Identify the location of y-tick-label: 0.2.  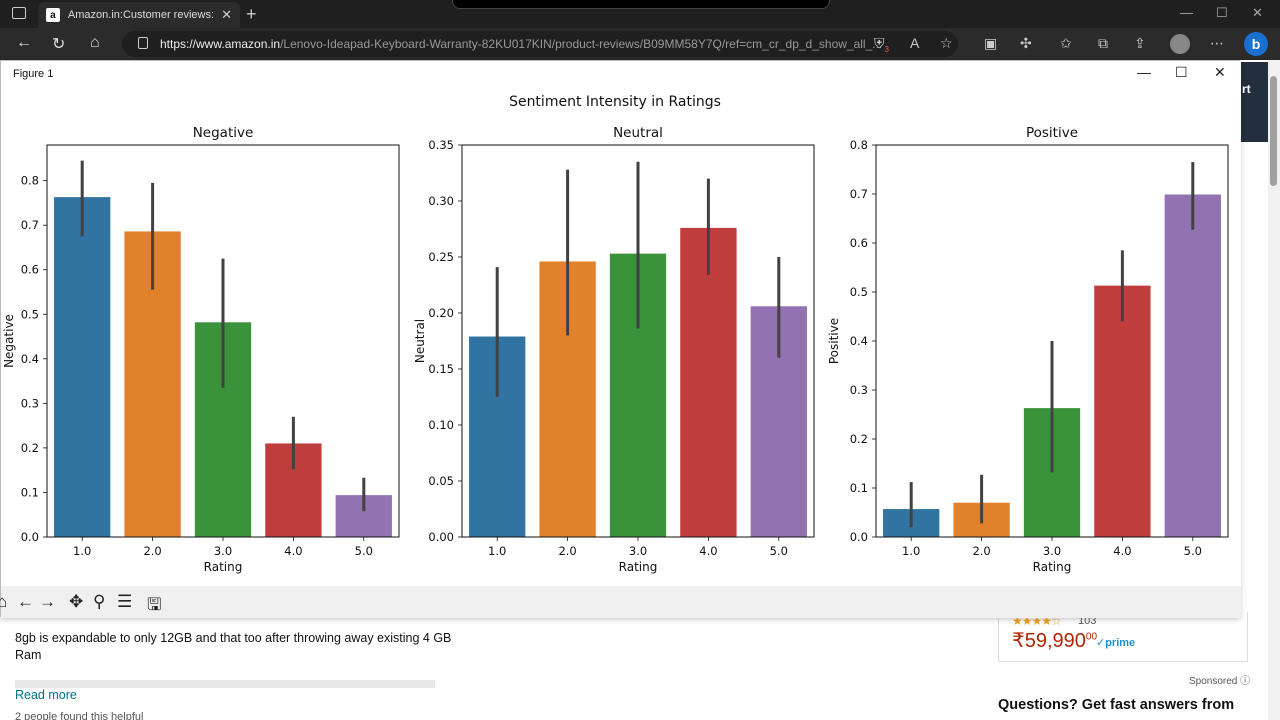
(859, 439).